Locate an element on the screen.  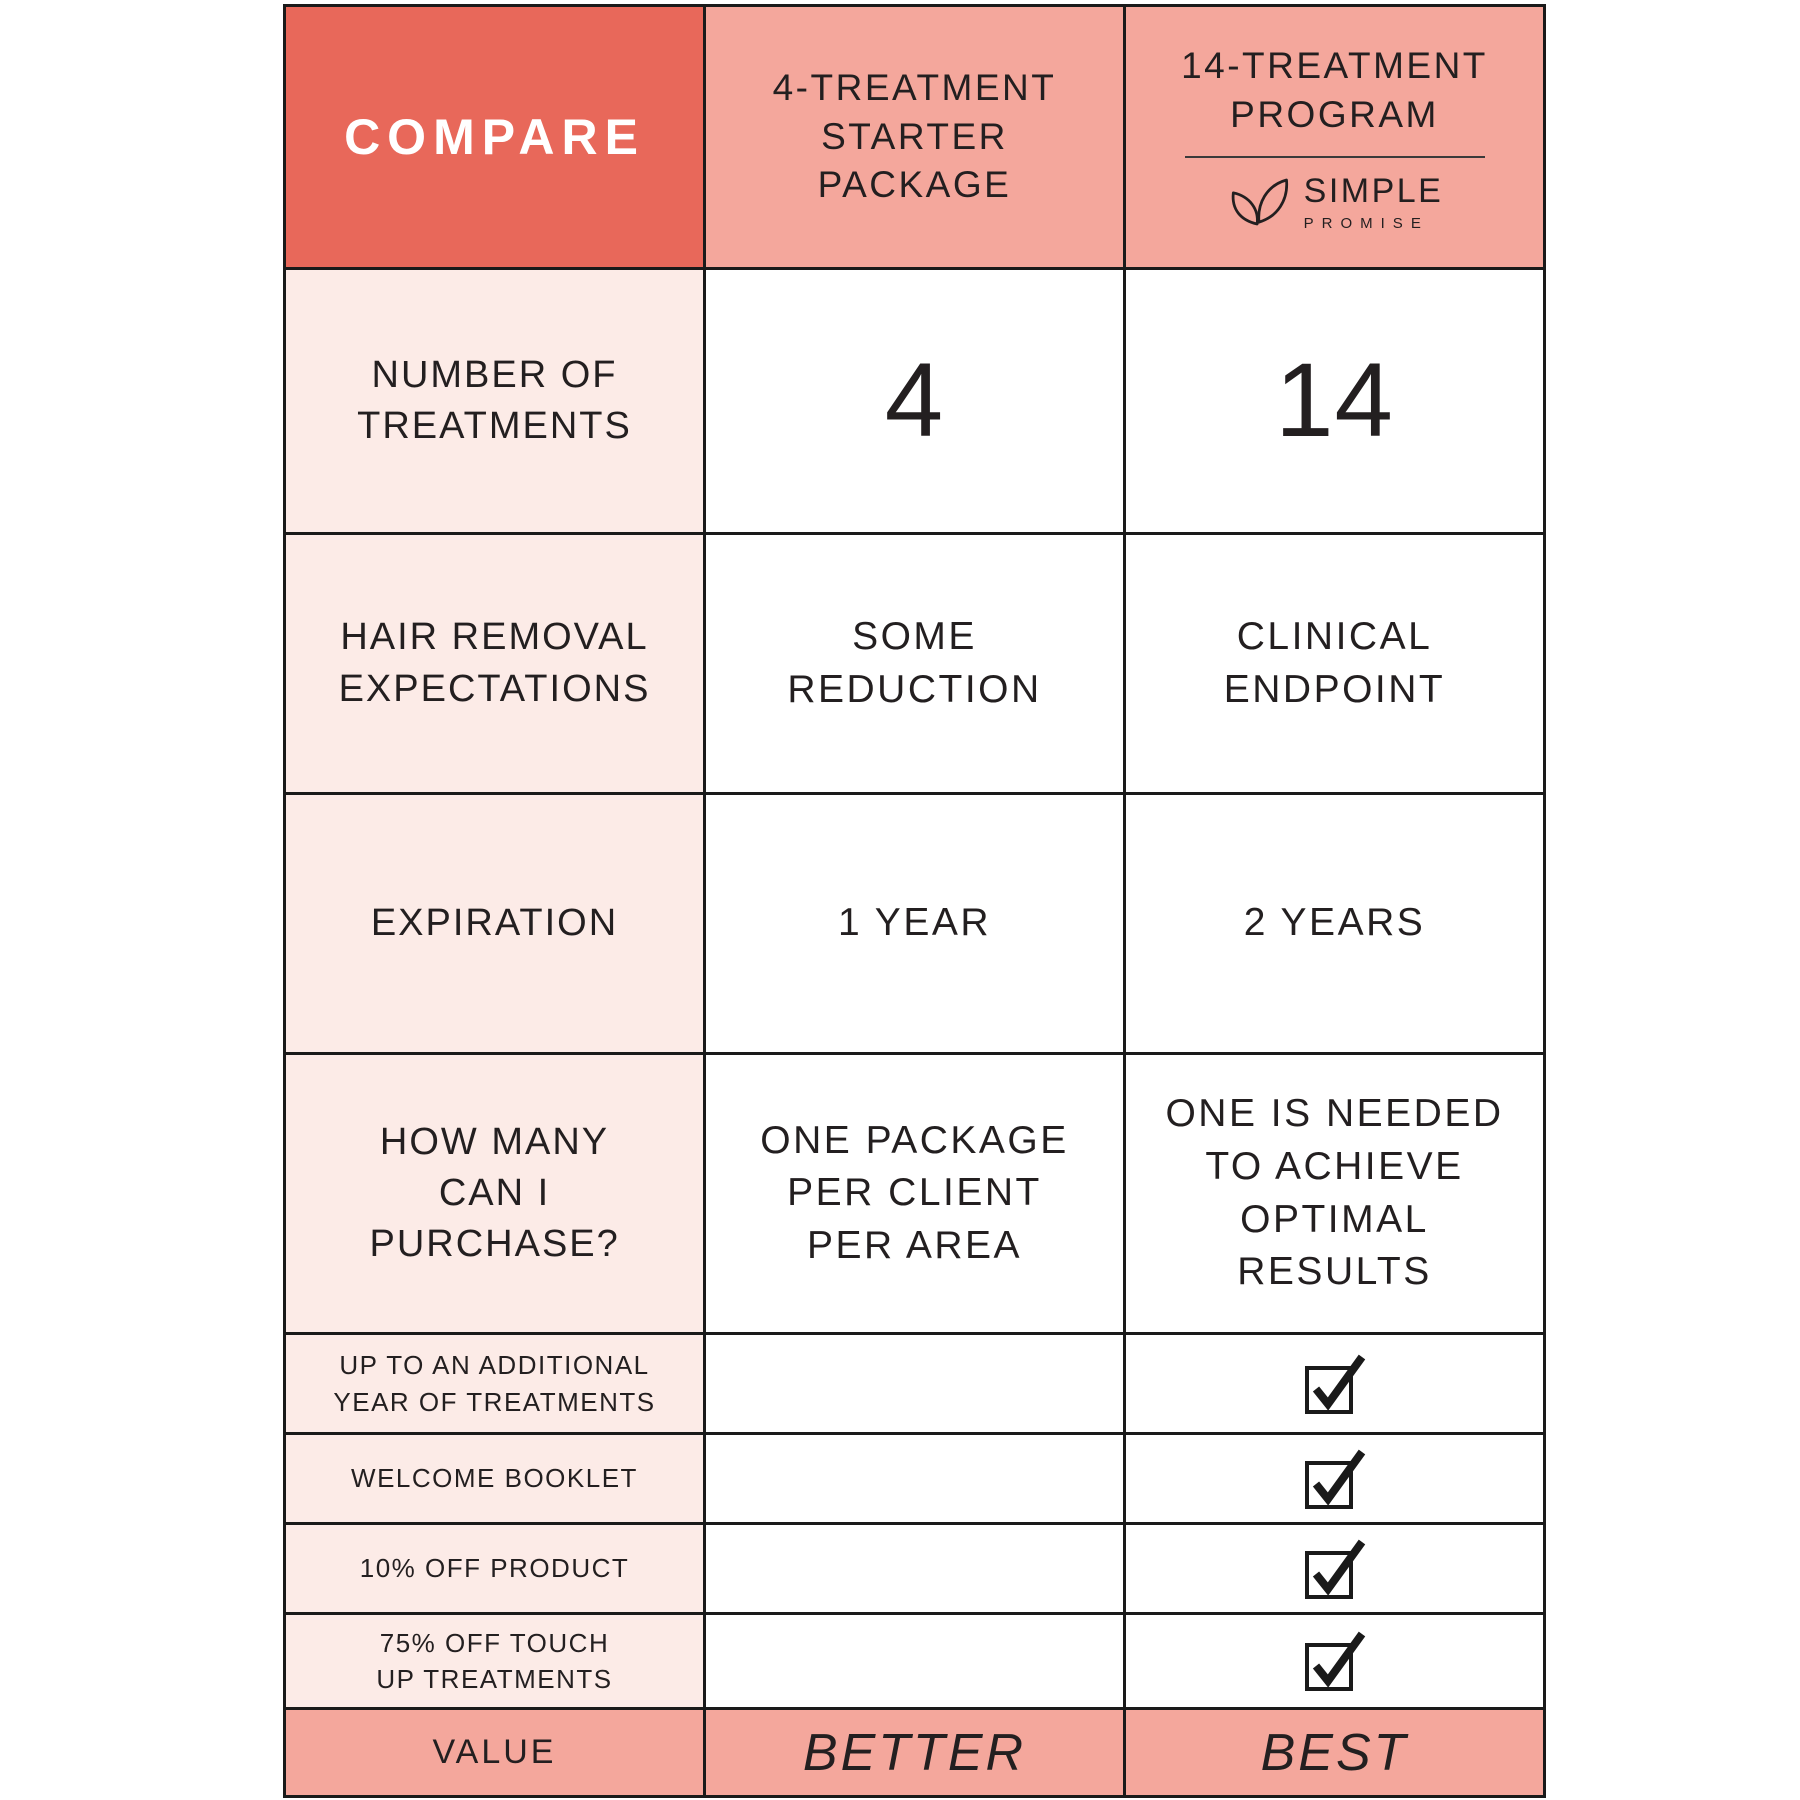
cell-program-how-many: ONE IS NEEDED TO ACHIEVE OPTIMAL RESULTS is located at coordinates (1336, 1195).